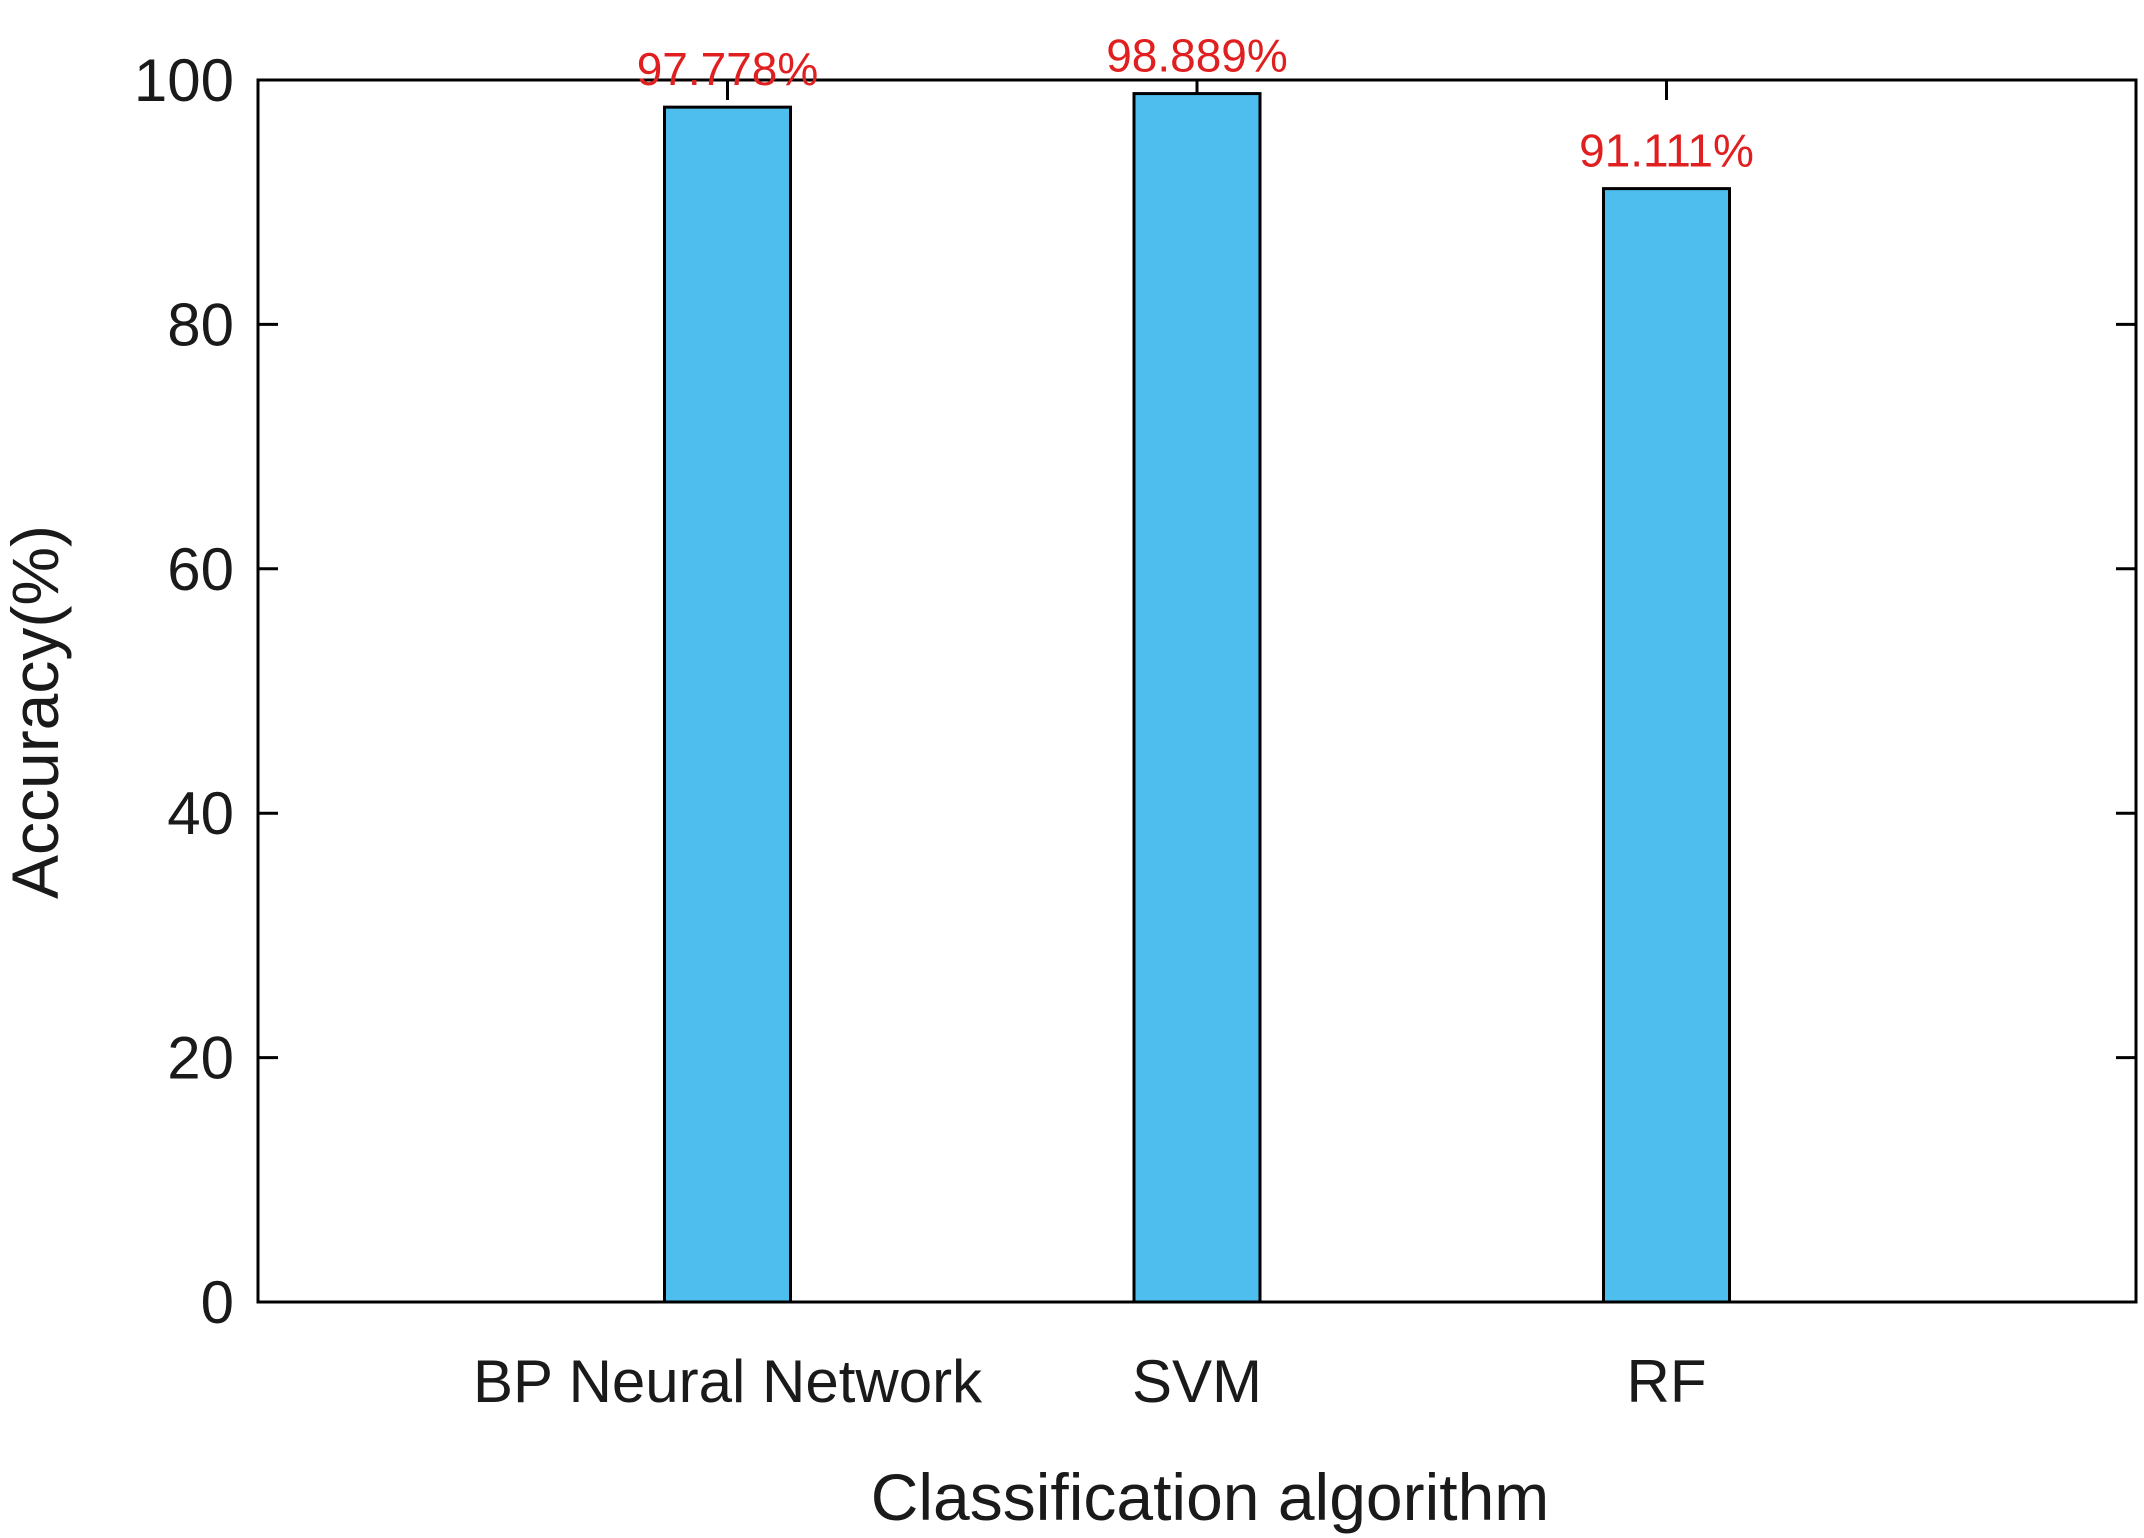  Describe the element at coordinates (200, 569) in the screenshot. I see `y-tick-label: 60` at that location.